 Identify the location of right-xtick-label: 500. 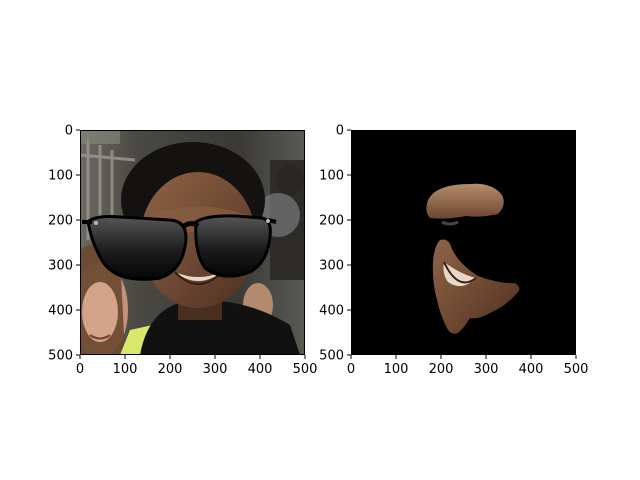
(576, 369).